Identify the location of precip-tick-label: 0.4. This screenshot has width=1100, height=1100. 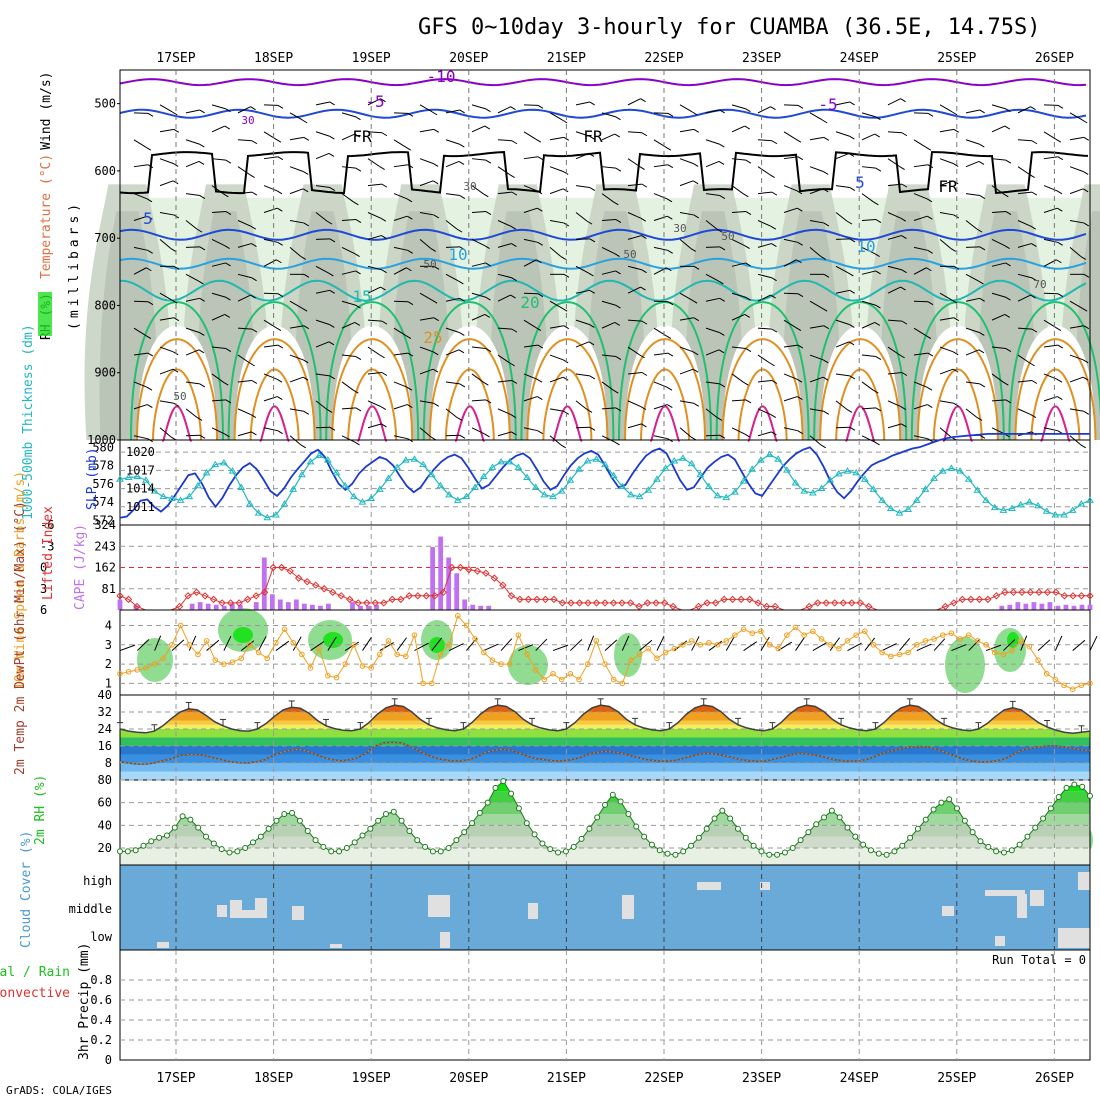
(101, 1020).